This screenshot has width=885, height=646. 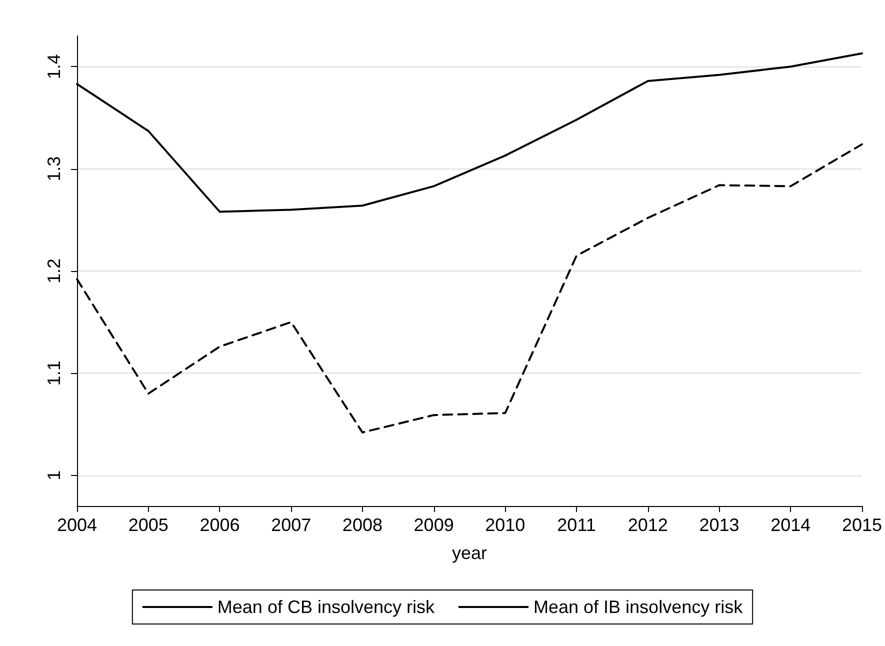 I want to click on y-tick-label: 1.3, so click(x=54, y=169).